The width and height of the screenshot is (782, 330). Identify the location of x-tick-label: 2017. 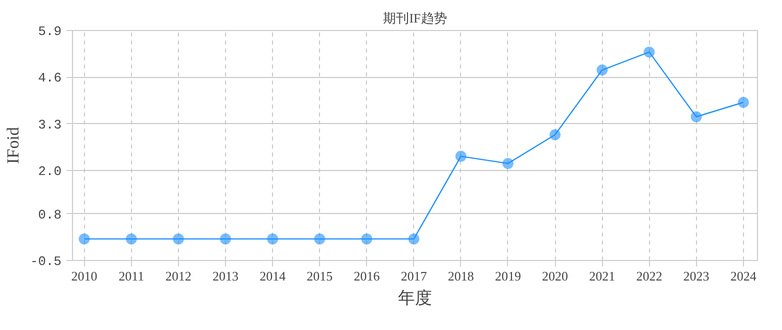
(414, 276).